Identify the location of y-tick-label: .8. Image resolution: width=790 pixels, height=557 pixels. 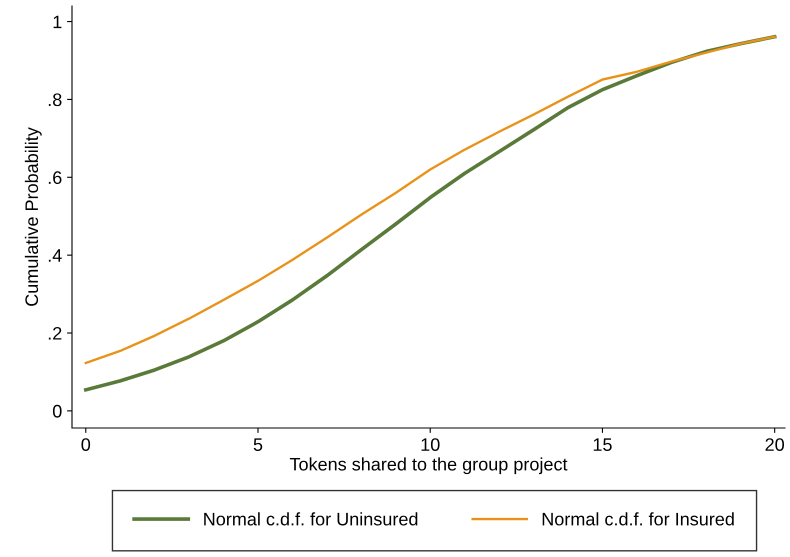
(55, 99).